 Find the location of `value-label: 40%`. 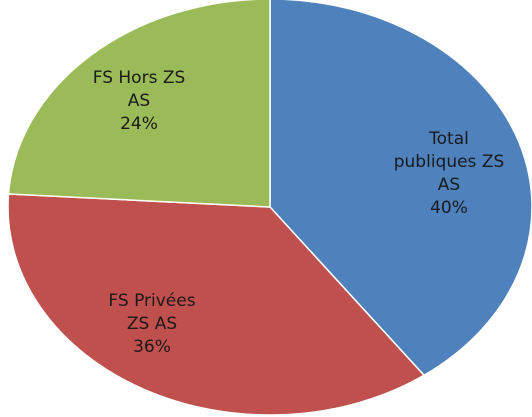

value-label: 40% is located at coordinates (449, 208).